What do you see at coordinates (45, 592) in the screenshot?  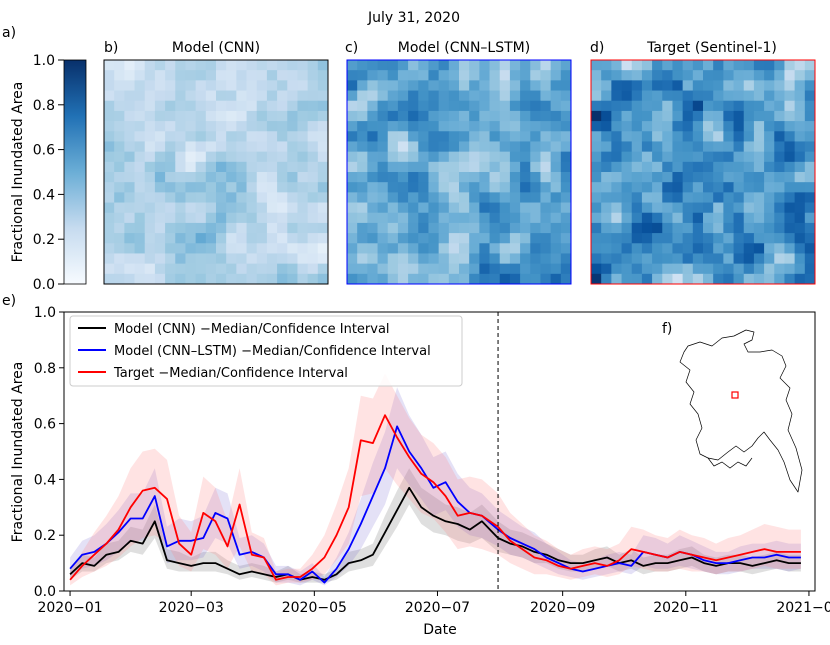 I see `y-tick-label: 0.0` at bounding box center [45, 592].